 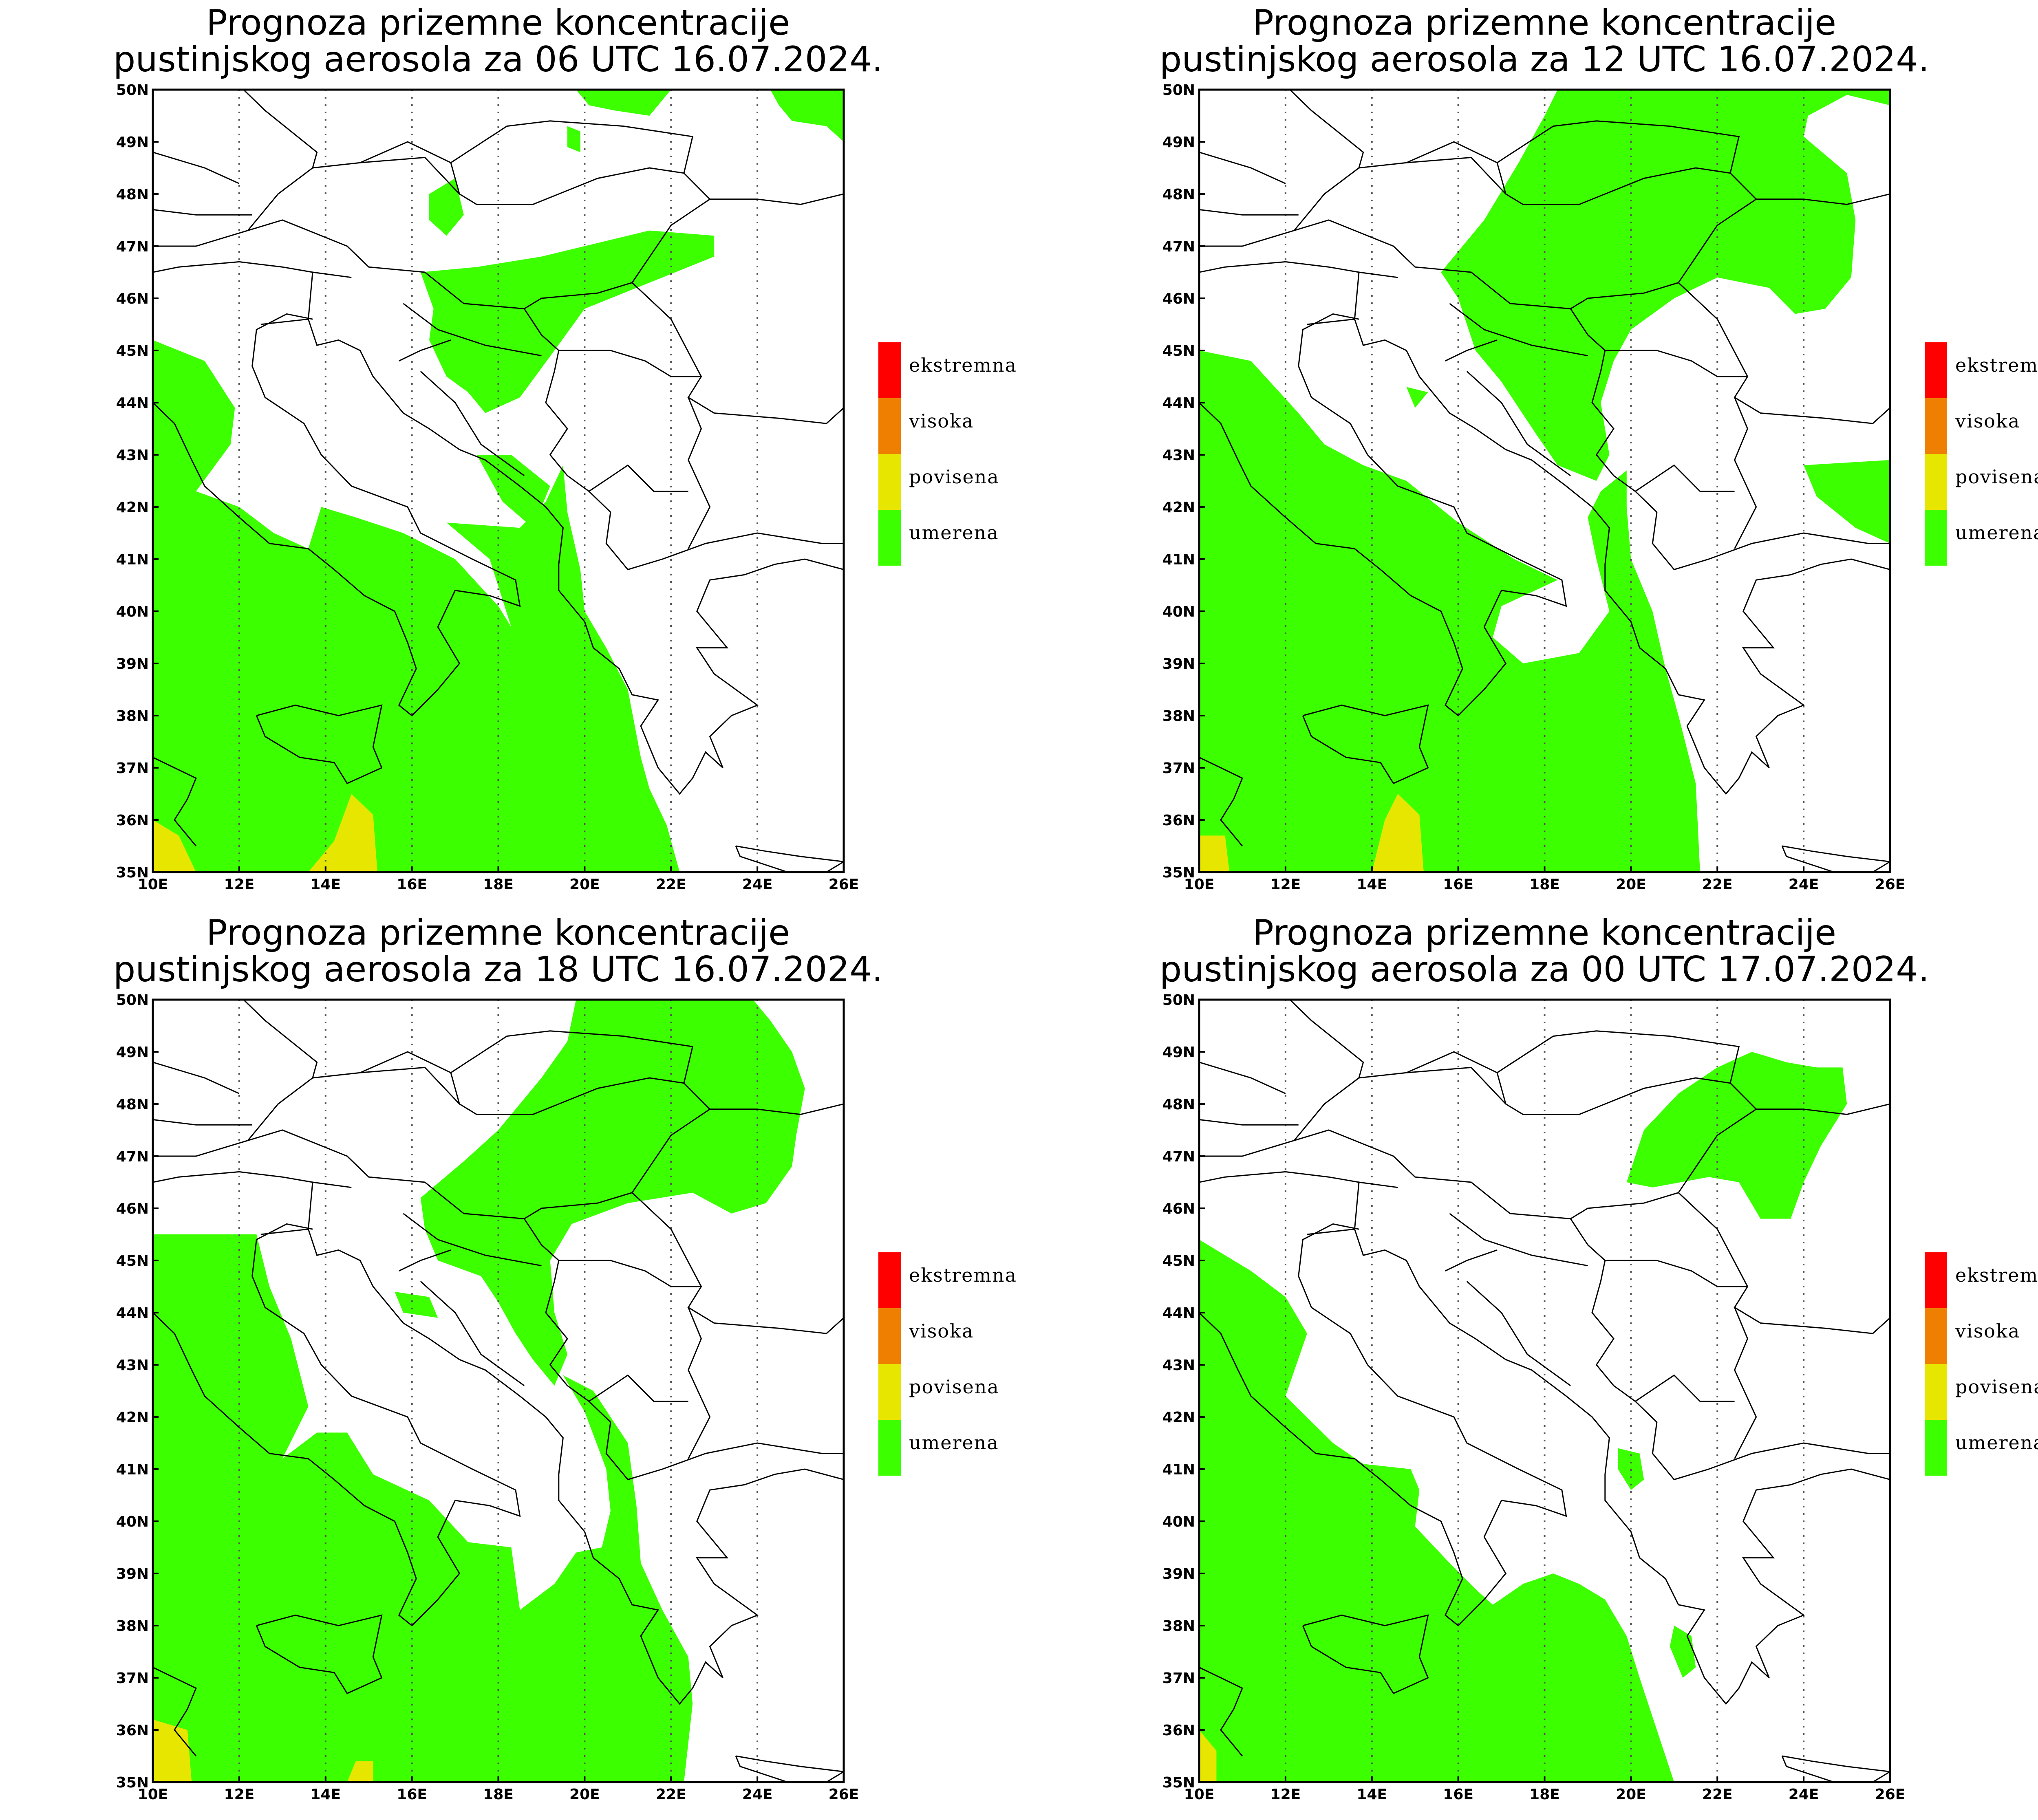 I want to click on y-tick-label: 39N, so click(x=1178, y=664).